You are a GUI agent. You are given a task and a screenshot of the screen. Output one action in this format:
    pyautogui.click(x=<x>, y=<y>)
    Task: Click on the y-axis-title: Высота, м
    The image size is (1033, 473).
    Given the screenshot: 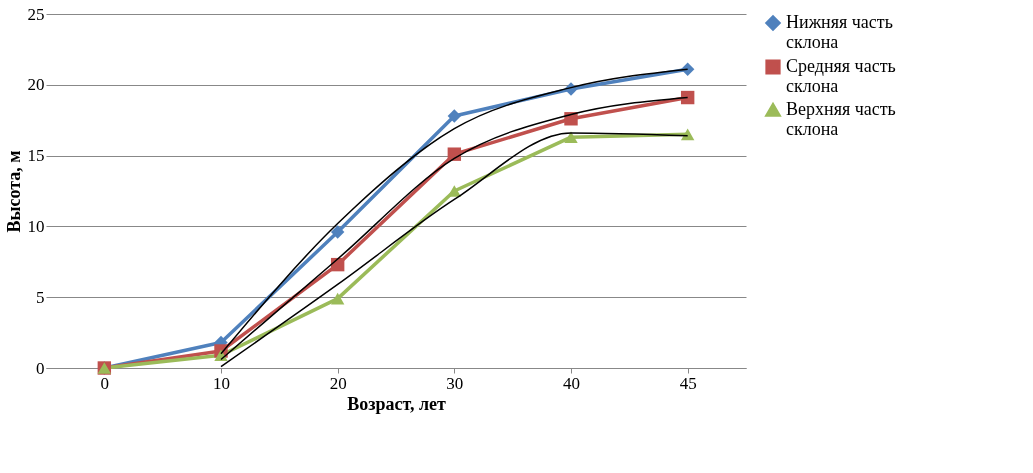 What is the action you would take?
    pyautogui.click(x=13, y=191)
    